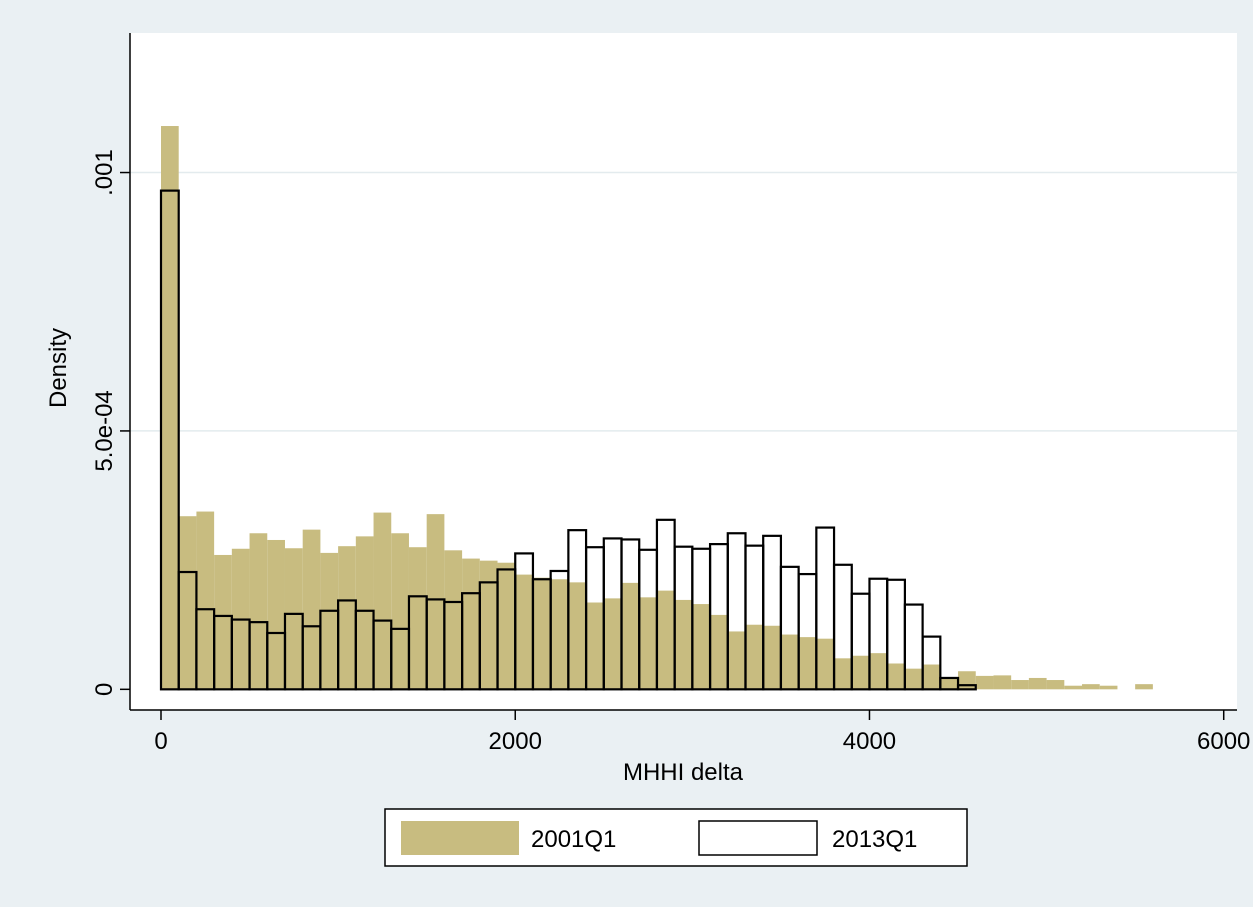  What do you see at coordinates (683, 772) in the screenshot?
I see `x-axis-title: MHHI delta` at bounding box center [683, 772].